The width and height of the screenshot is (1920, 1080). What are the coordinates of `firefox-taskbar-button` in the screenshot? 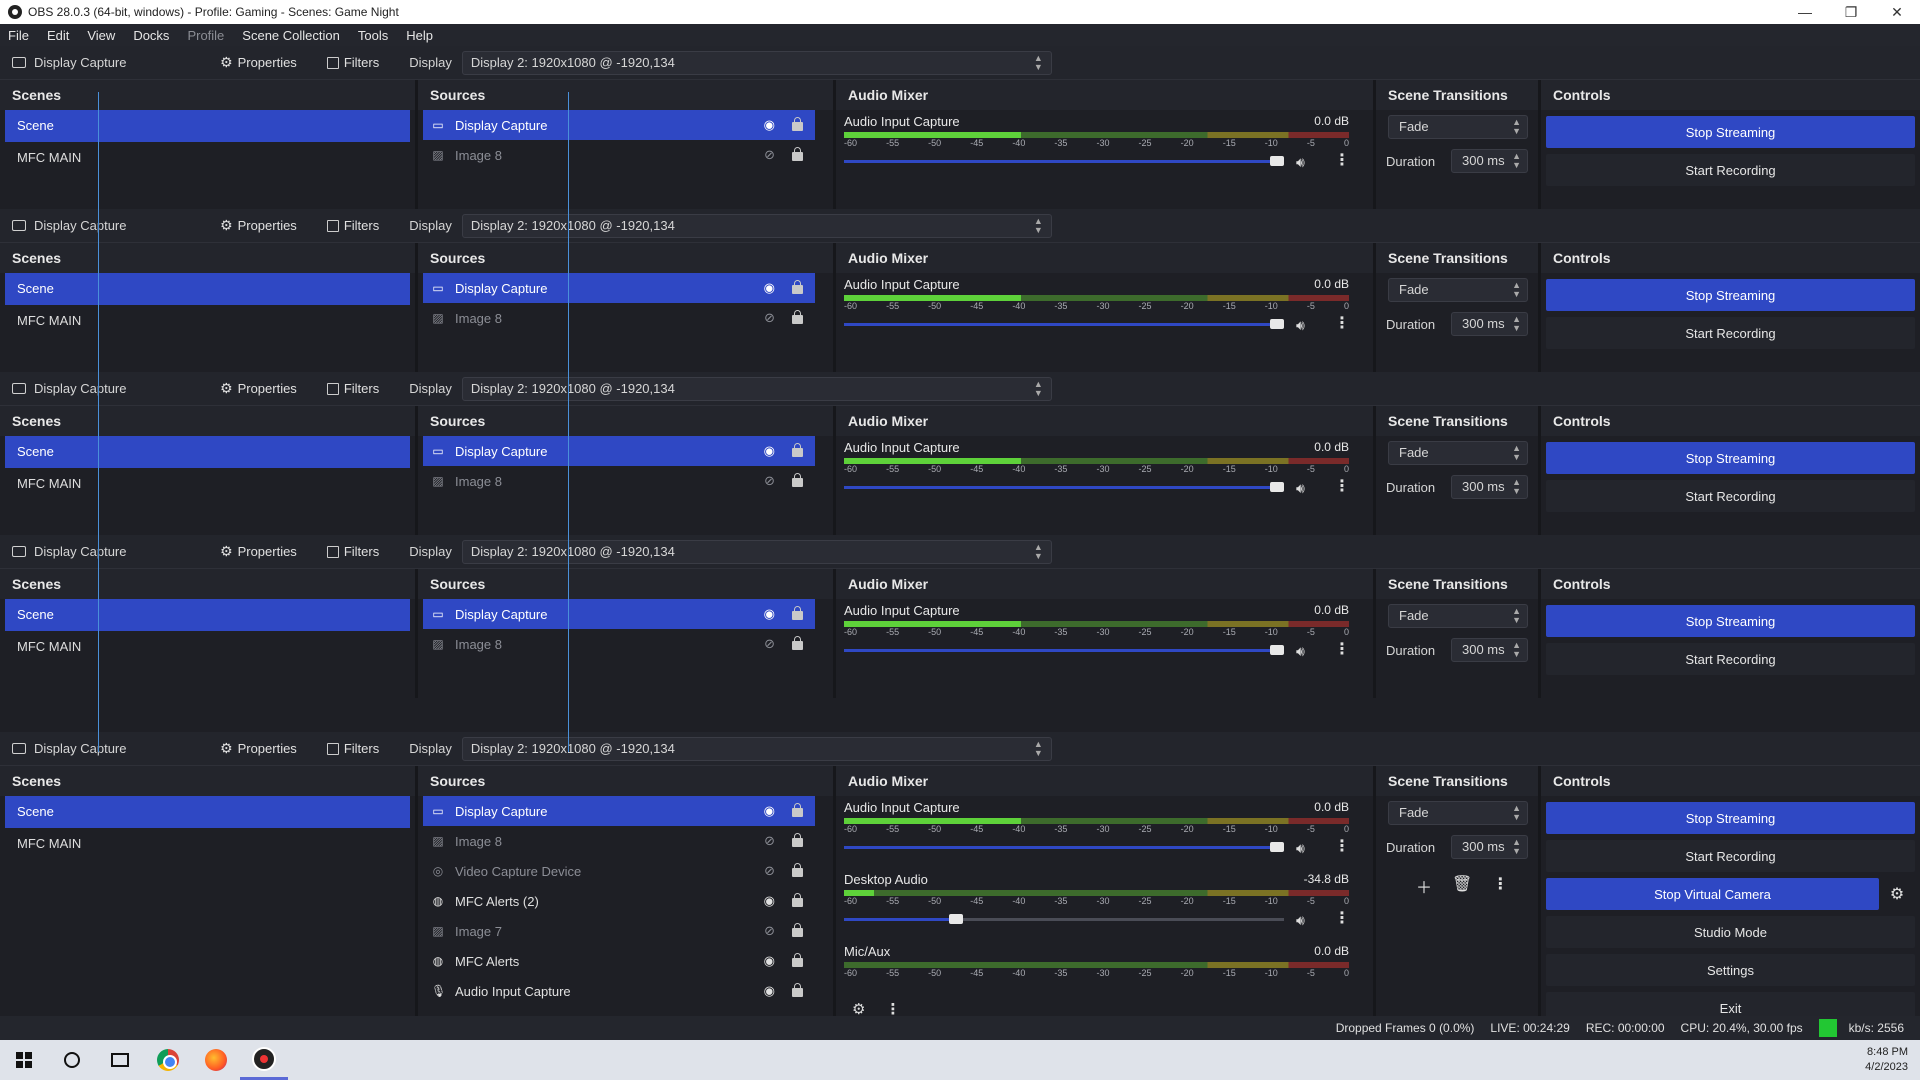 It's located at (216, 1060).